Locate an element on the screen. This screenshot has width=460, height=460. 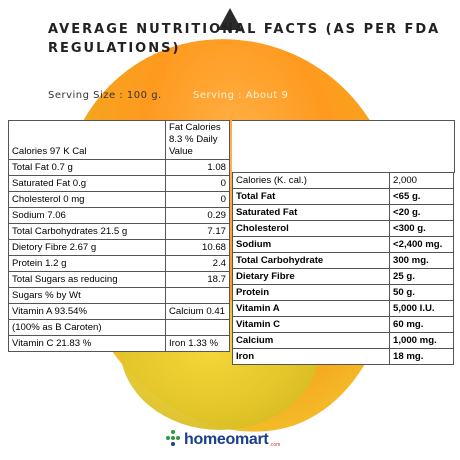
table-row: Calories (K. cal.) 2,000 is located at coordinates (343, 180).